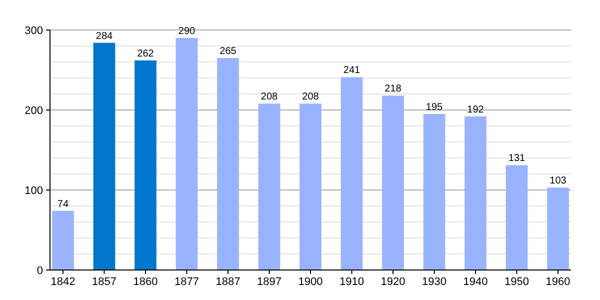 Image resolution: width=600 pixels, height=300 pixels. Describe the element at coordinates (475, 282) in the screenshot. I see `x-tick-label: 1940` at that location.